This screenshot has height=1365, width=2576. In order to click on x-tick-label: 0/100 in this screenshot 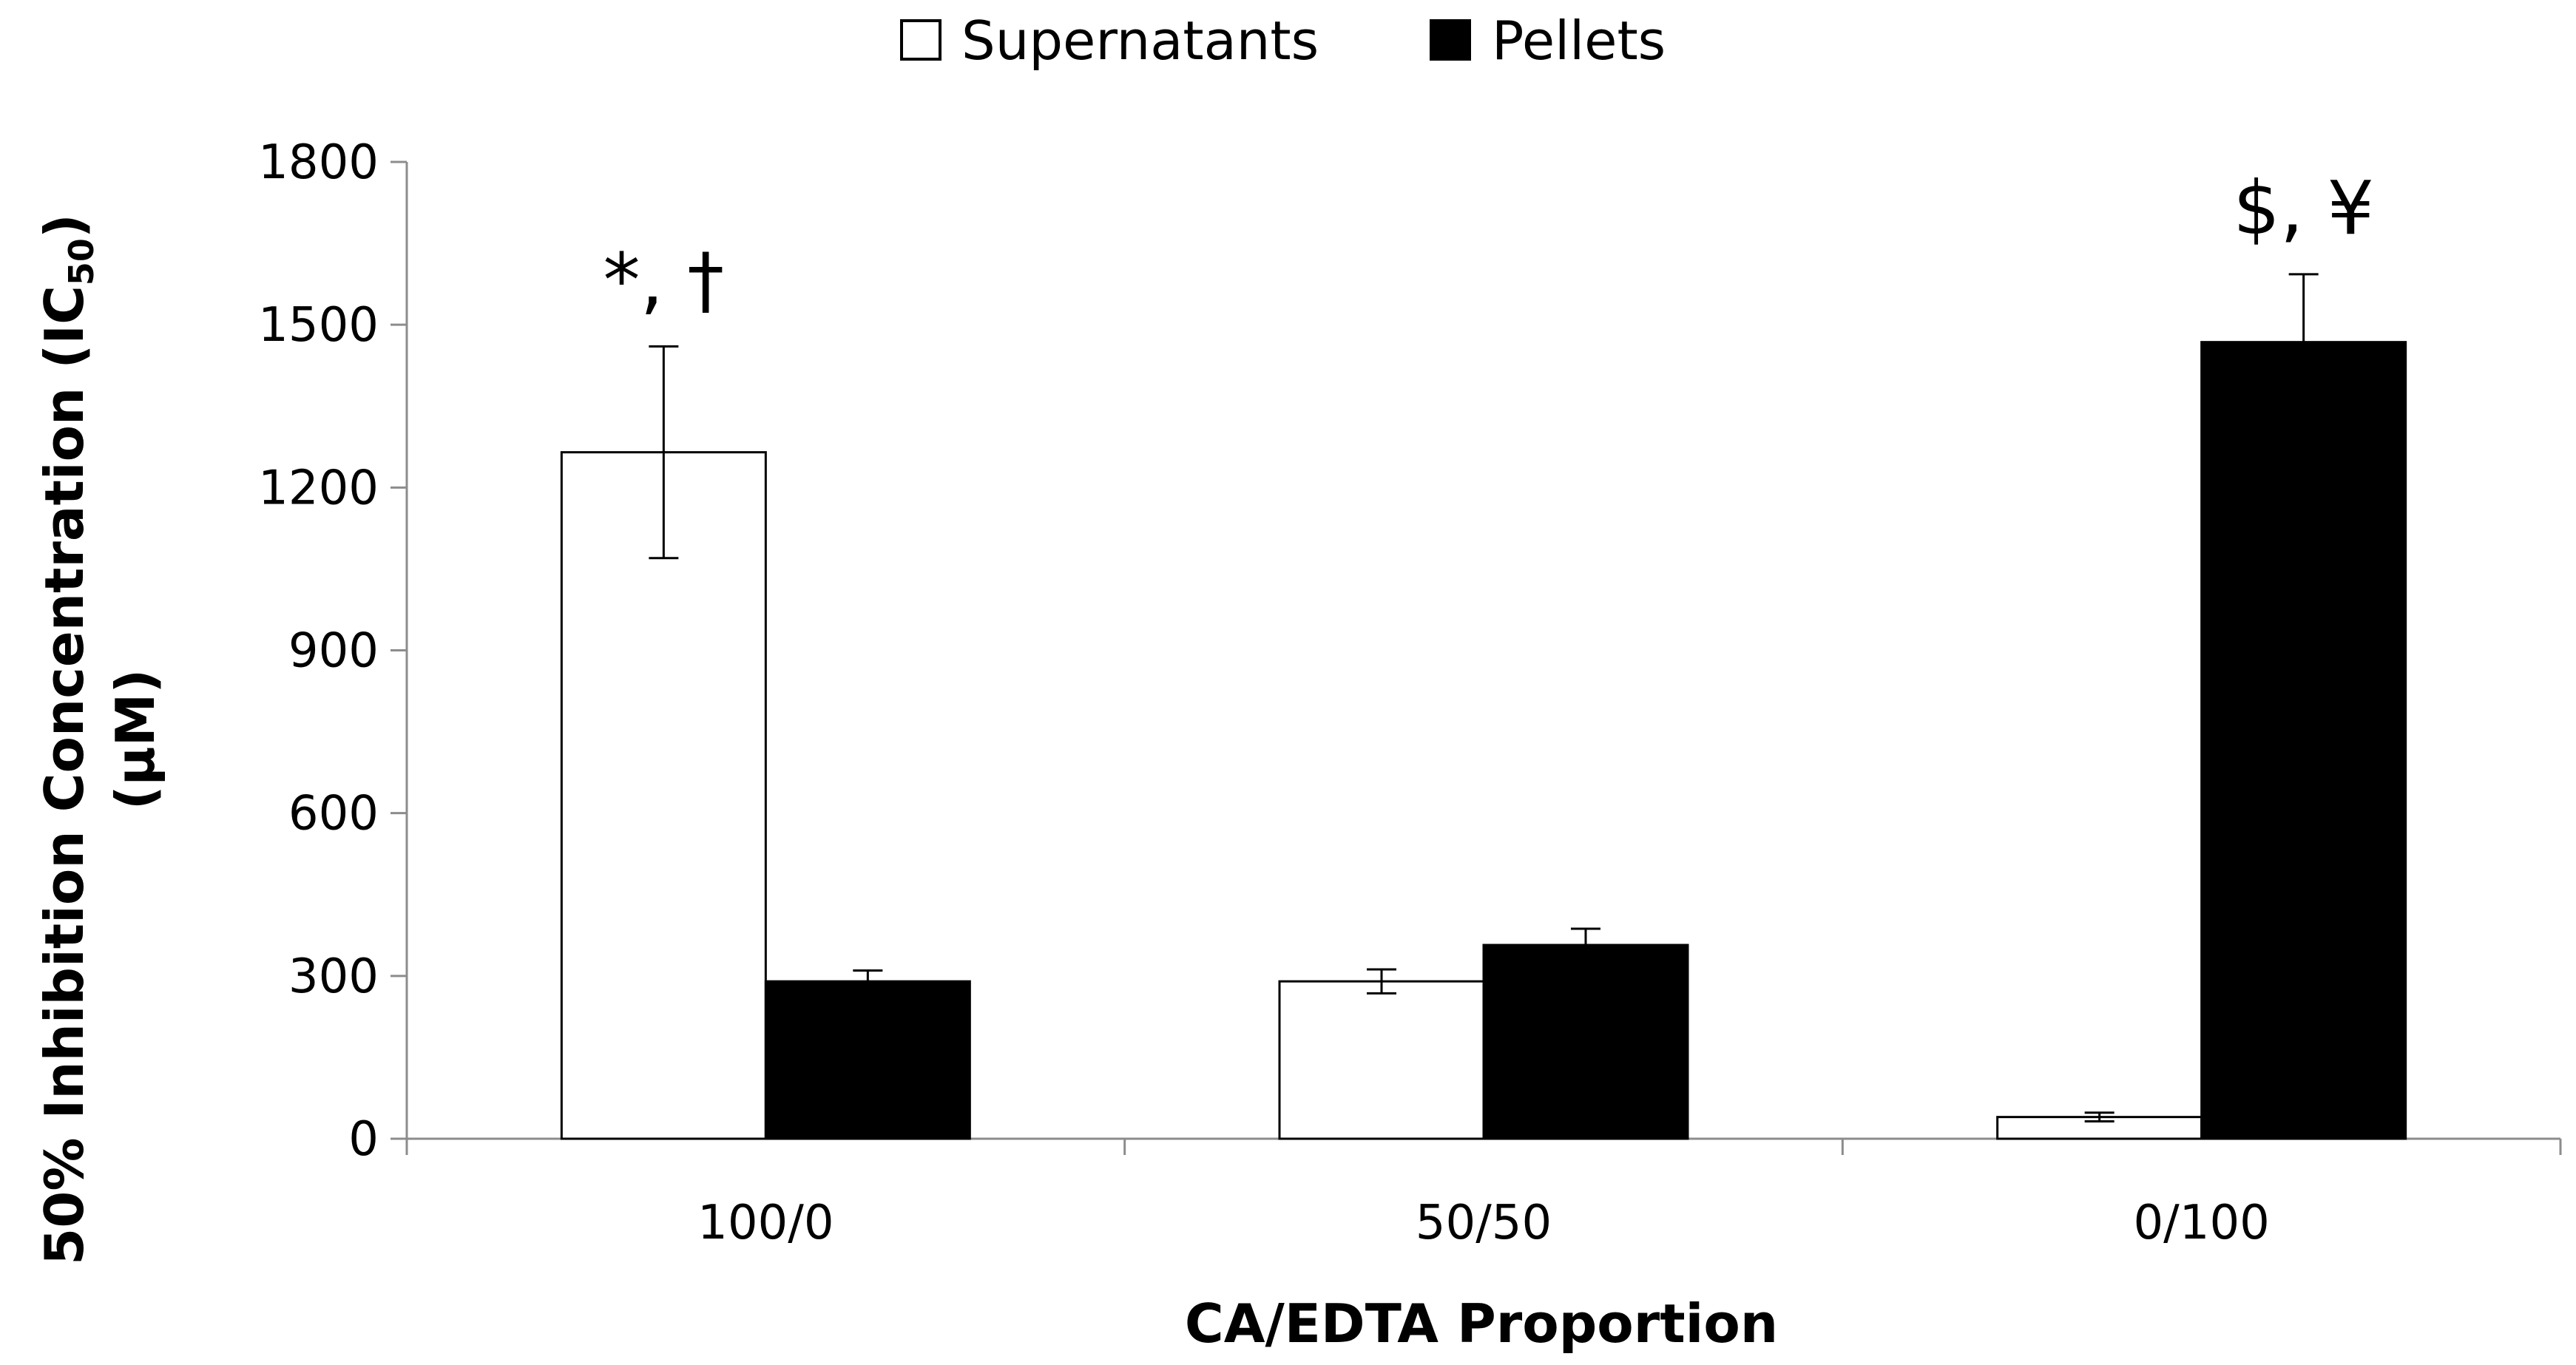, I will do `click(2201, 1223)`.